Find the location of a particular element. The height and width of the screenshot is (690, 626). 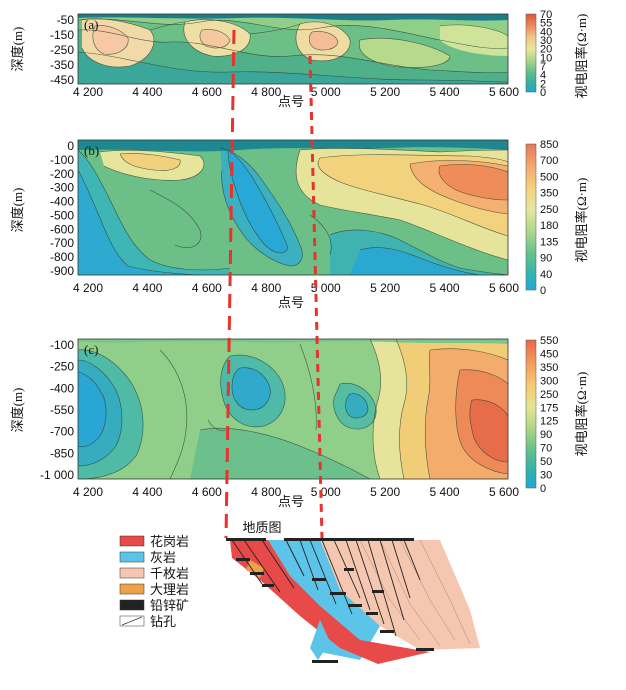

panel-b-frame is located at coordinates (293, 207).